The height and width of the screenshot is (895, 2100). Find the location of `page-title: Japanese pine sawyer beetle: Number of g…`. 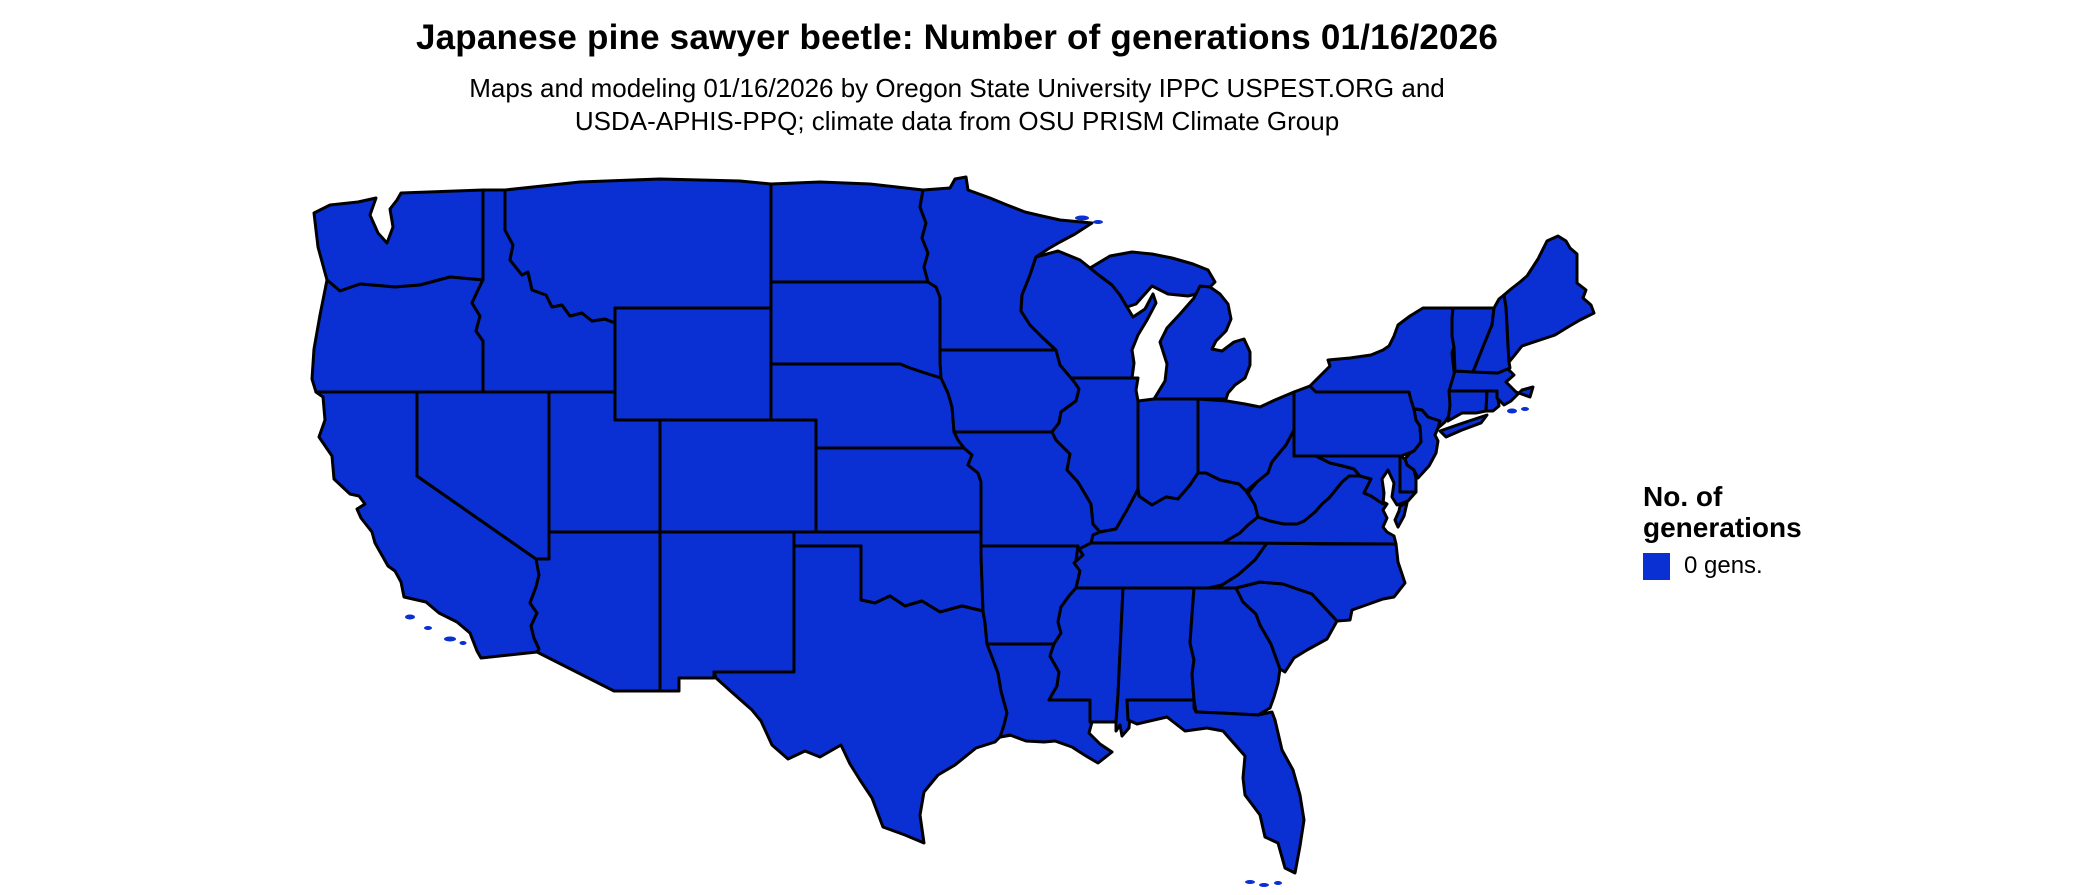

page-title: Japanese pine sawyer beetle: Number of g… is located at coordinates (957, 37).